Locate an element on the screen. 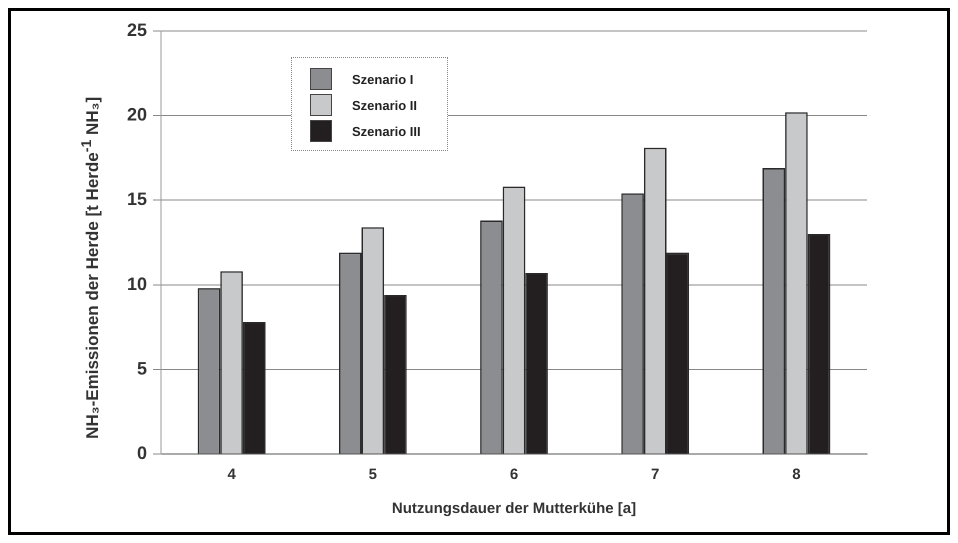 This screenshot has height=543, width=958. y-tick-label: 20 is located at coordinates (137, 114).